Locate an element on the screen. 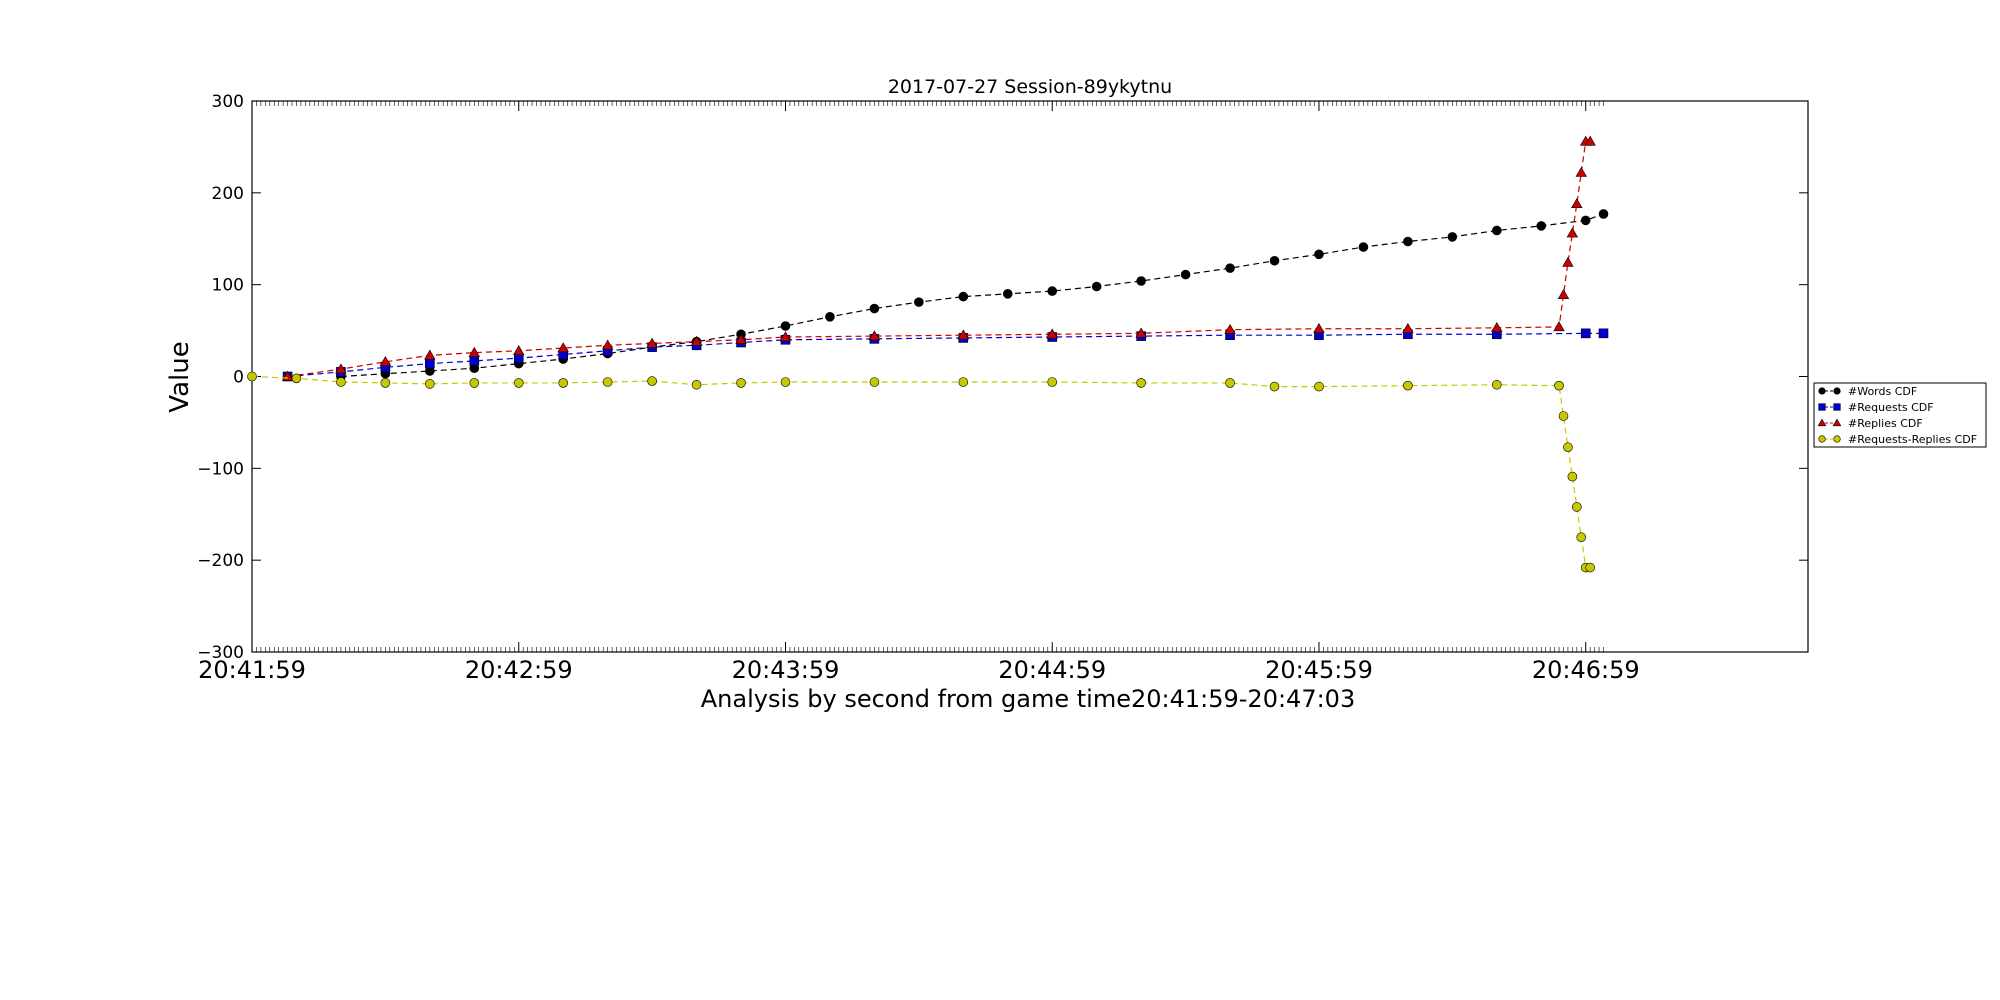 The width and height of the screenshot is (2000, 1000). y-axis-label: Value is located at coordinates (180, 376).